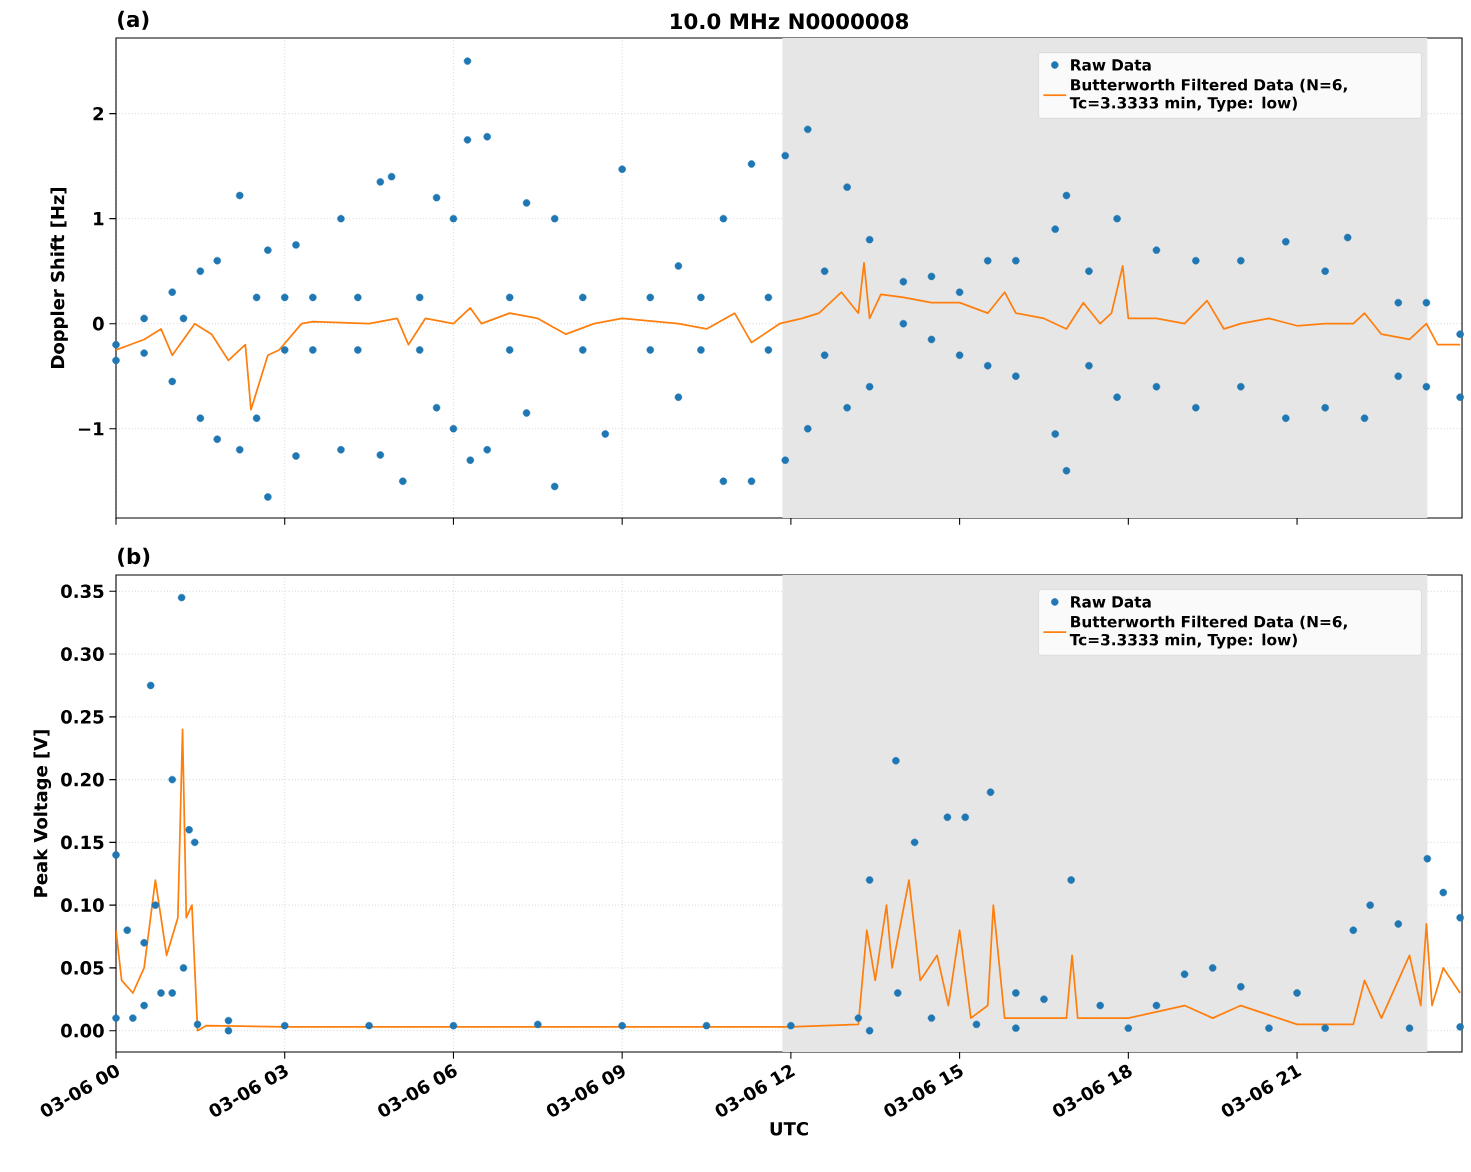  Describe the element at coordinates (789, 1128) in the screenshot. I see `x-axis-title: UTC` at that location.